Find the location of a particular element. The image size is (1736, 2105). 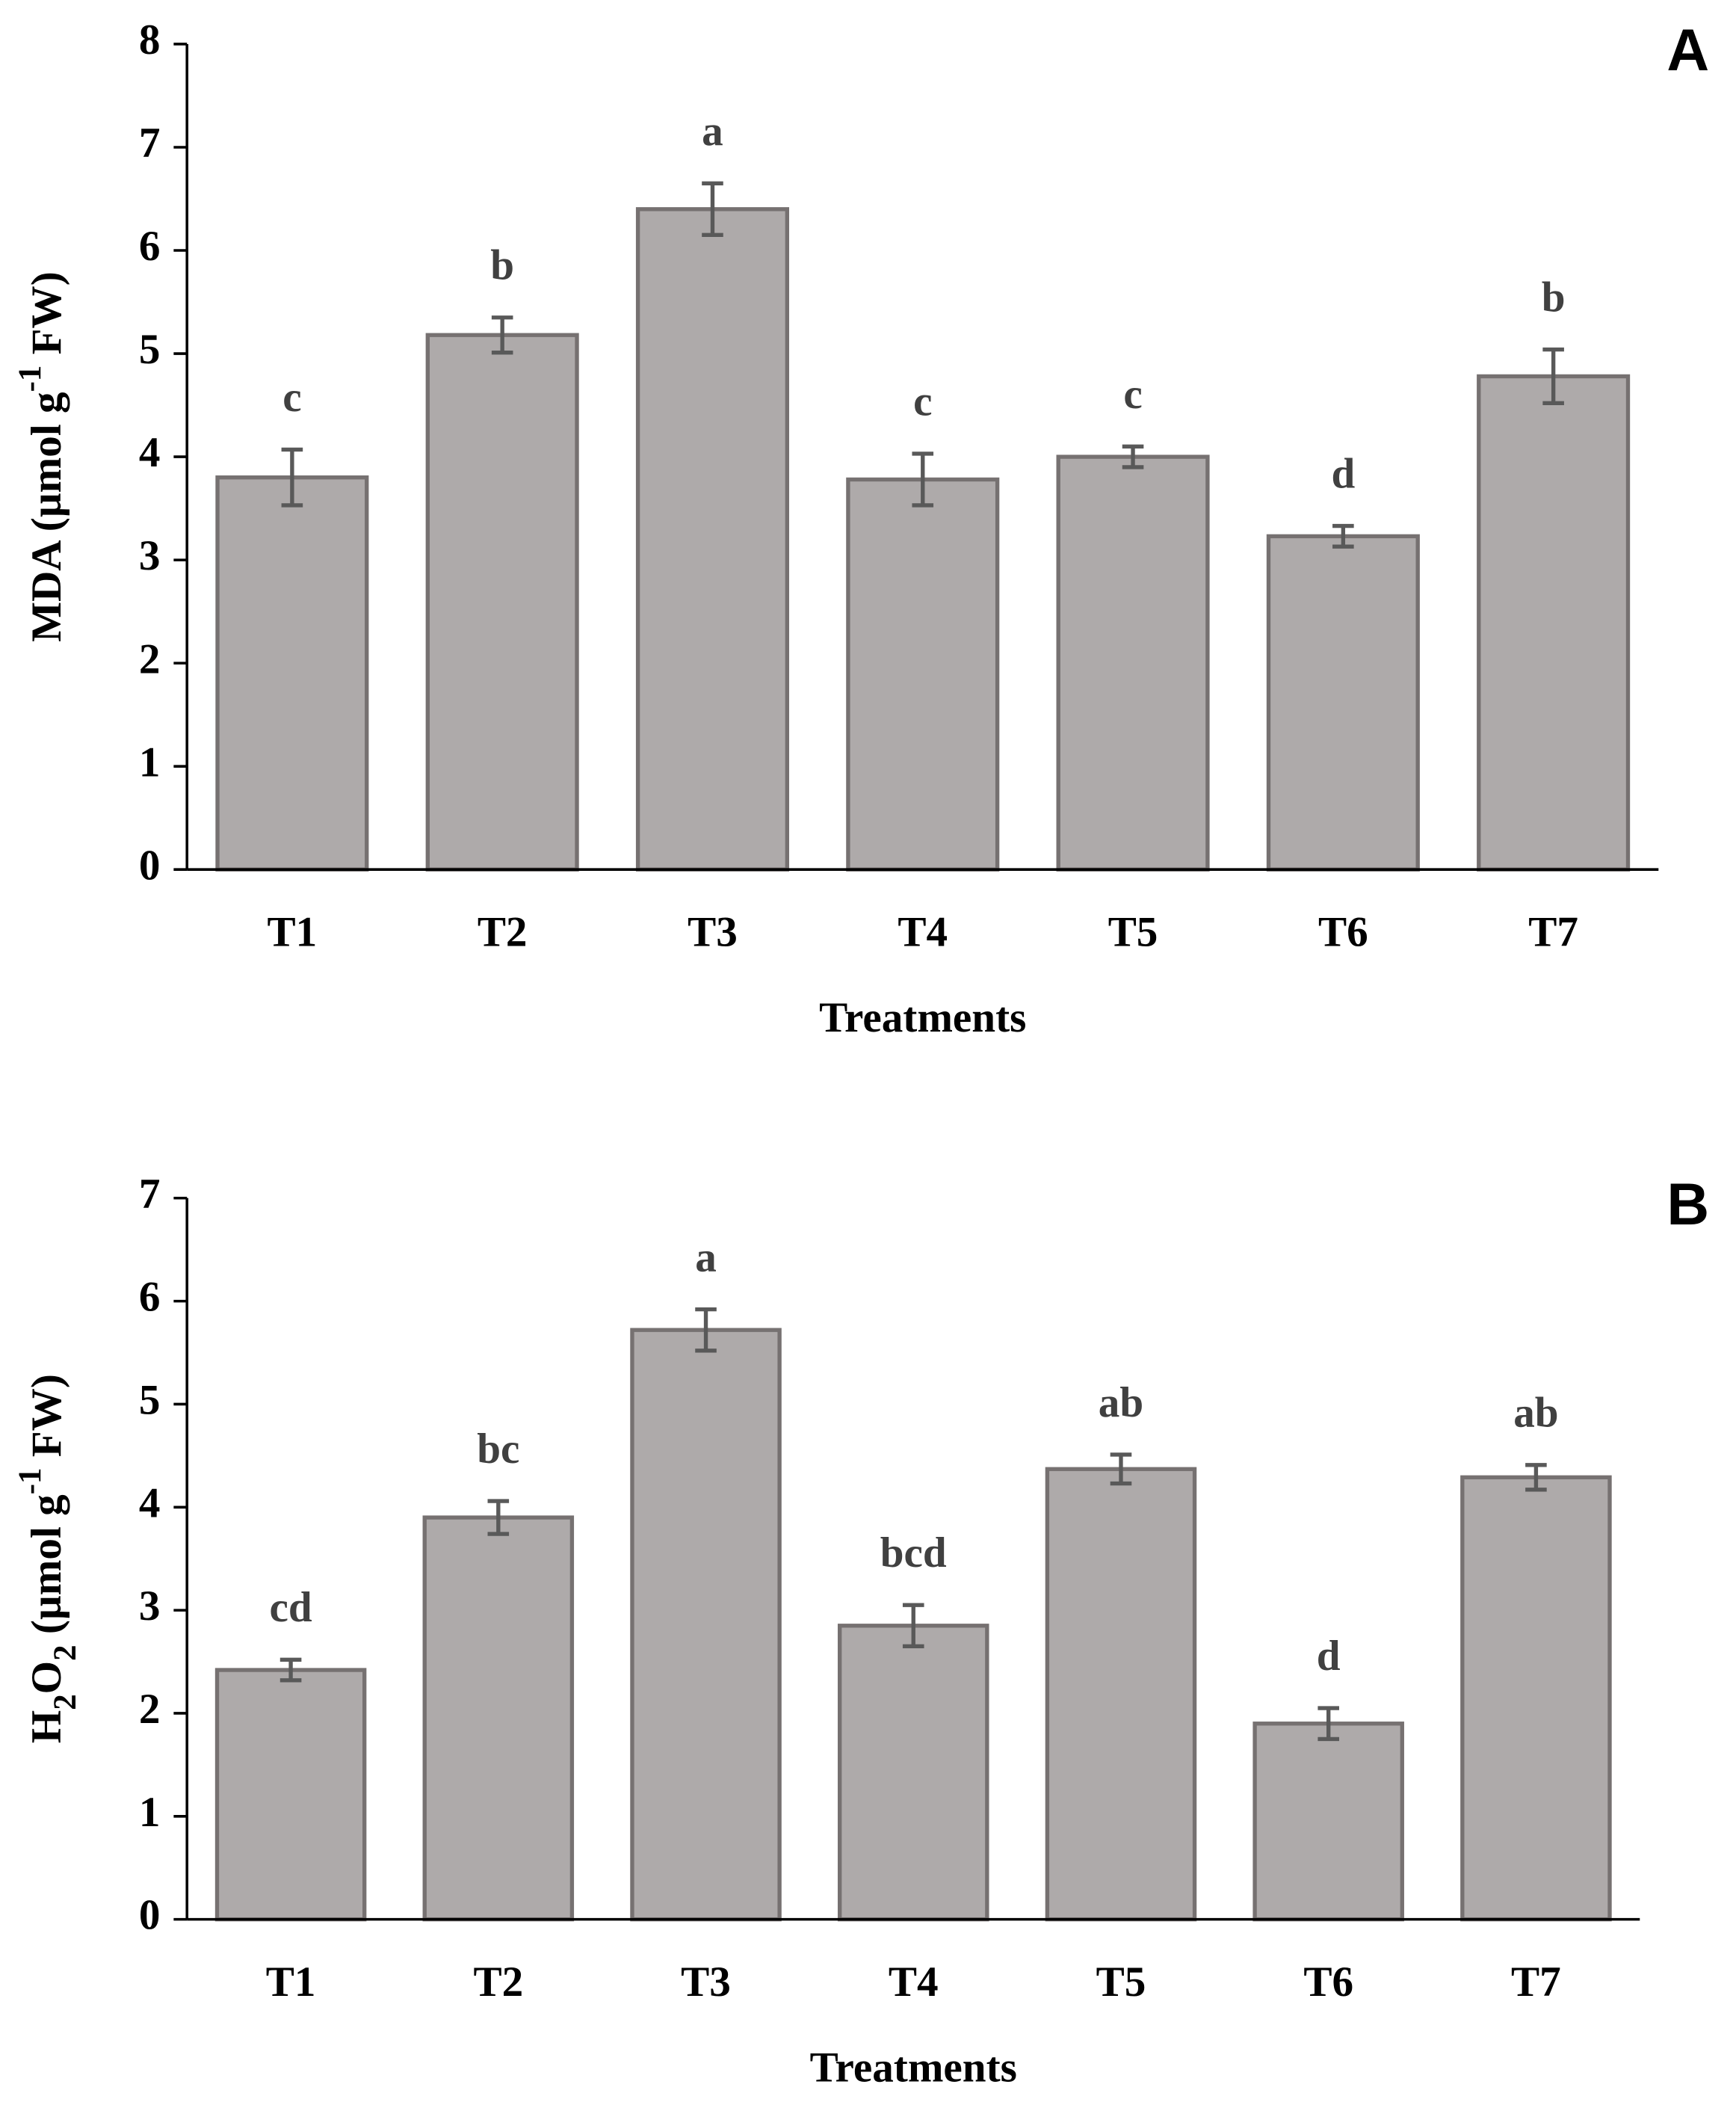

y-axis-title: MDA (µmol g-1 FW) is located at coordinates (41, 457).